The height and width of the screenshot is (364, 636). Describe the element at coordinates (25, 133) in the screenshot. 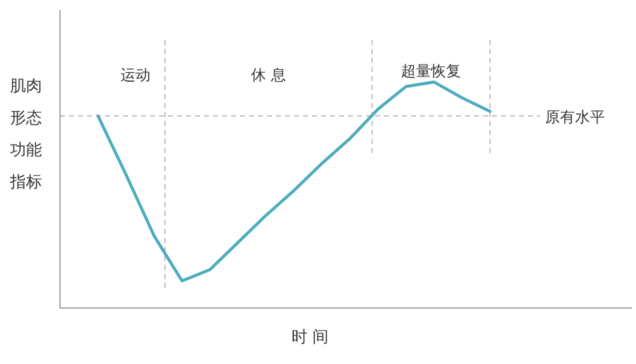

I see `y-axis-title: 肌肉形态功能指标` at that location.